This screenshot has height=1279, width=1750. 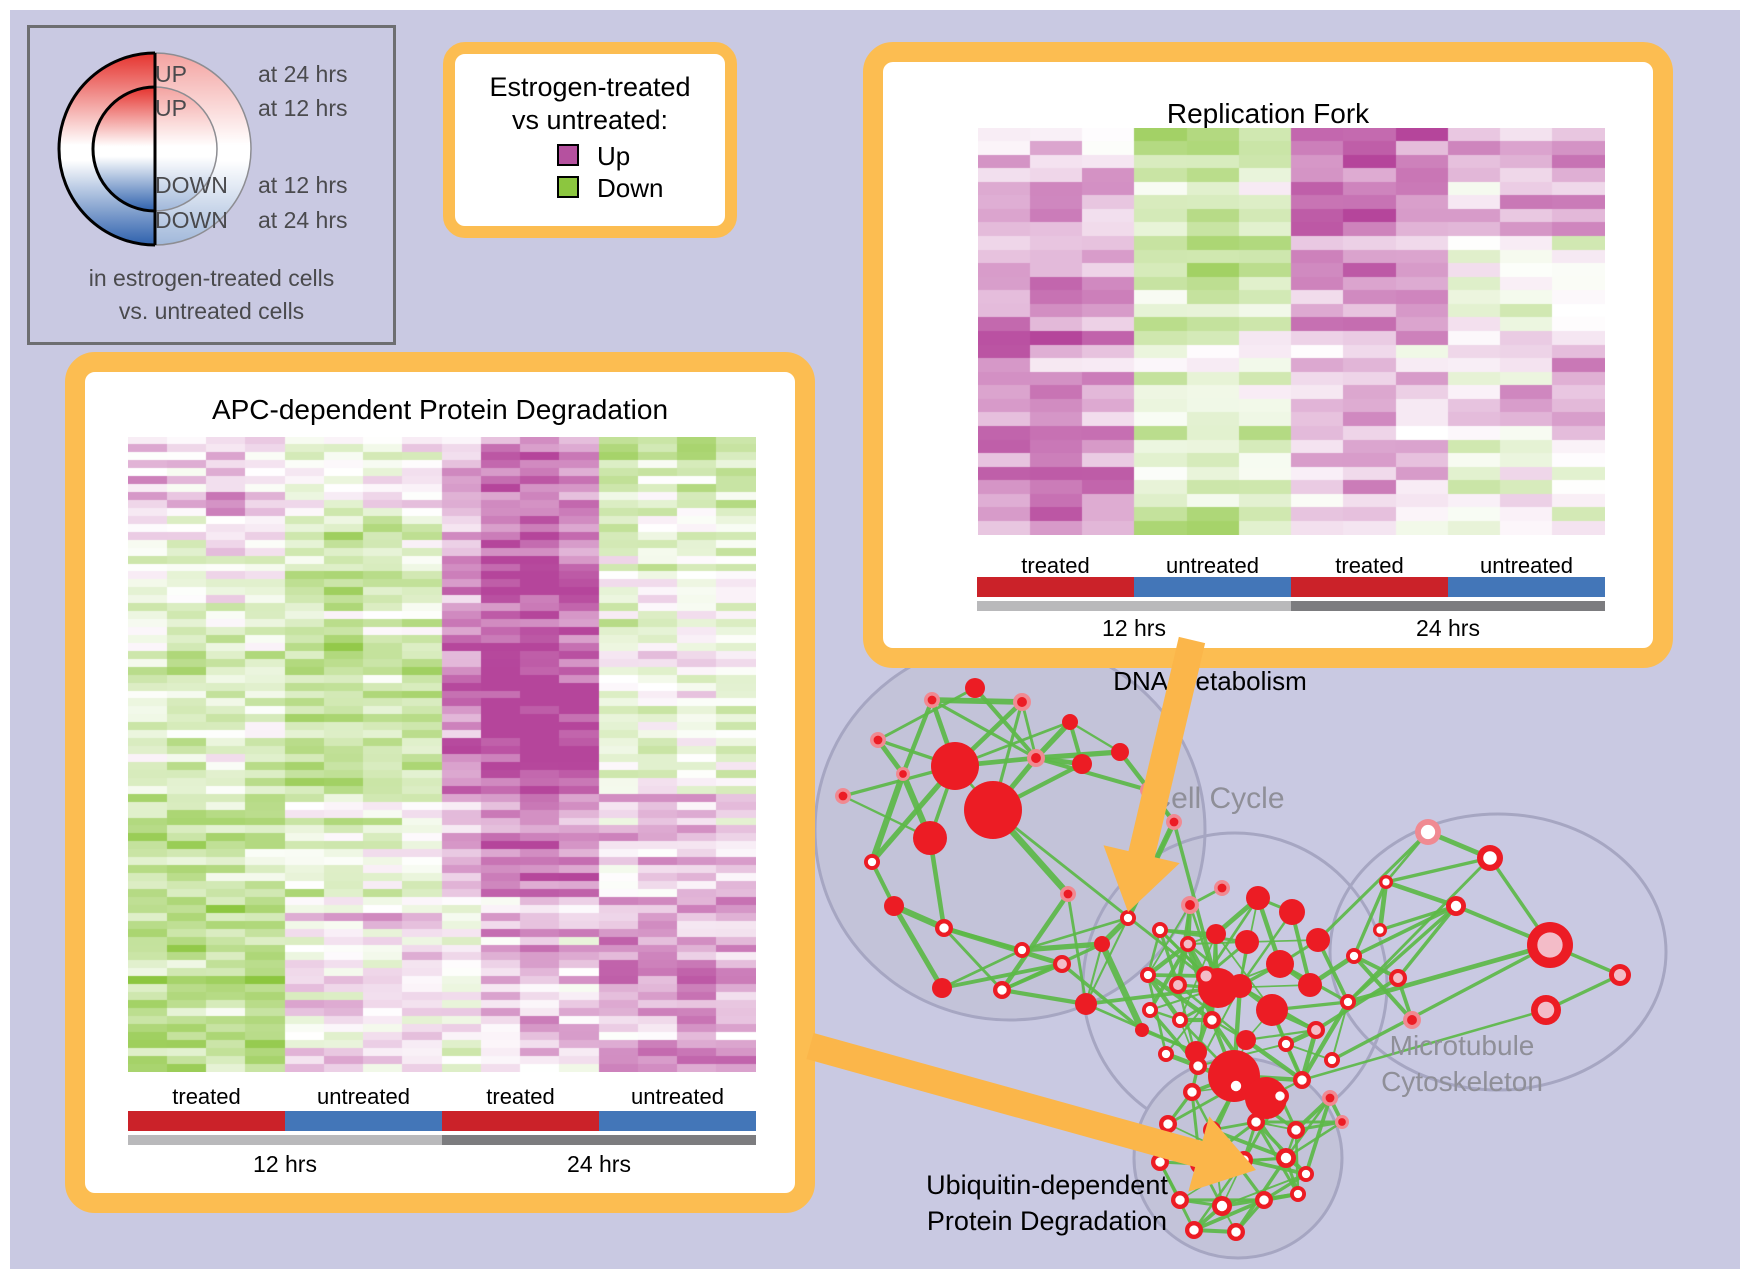 I want to click on apc-12hrs-label: 12 hrs, so click(x=285, y=1164).